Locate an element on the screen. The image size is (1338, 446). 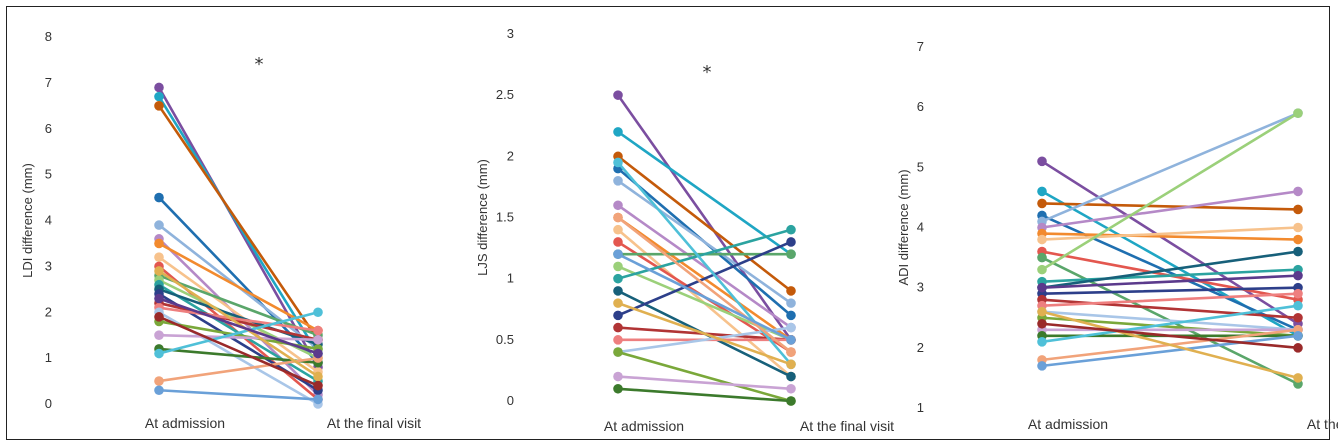
y-tick-label: 2.5 is located at coordinates (505, 94).